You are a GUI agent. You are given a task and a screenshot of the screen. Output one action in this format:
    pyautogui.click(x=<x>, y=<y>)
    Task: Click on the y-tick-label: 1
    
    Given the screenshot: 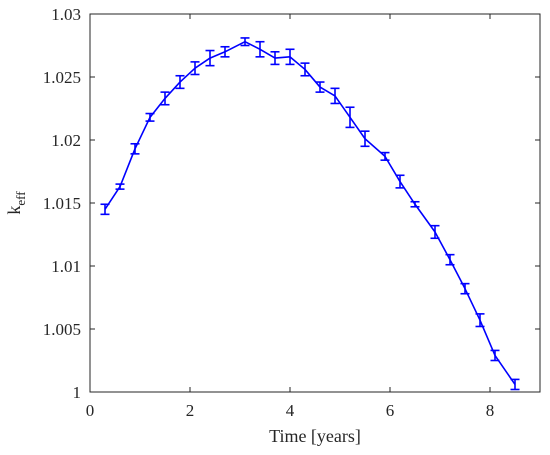 What is the action you would take?
    pyautogui.click(x=77, y=392)
    